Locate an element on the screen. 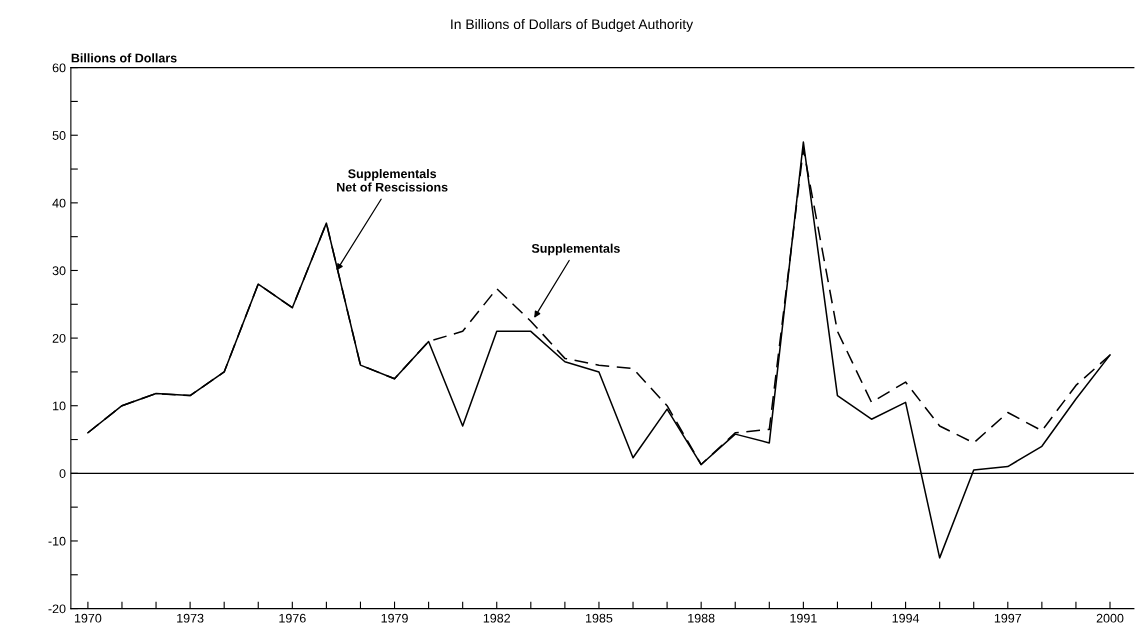  y-tick-label: 20 is located at coordinates (59, 338).